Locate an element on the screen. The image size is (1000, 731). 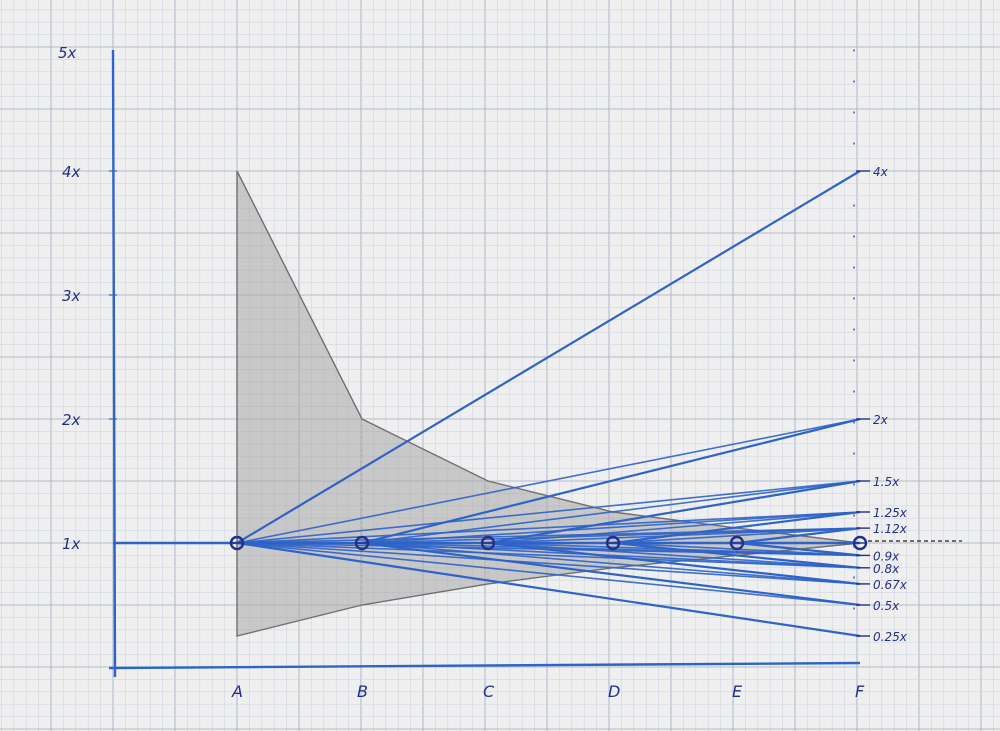
x-tick-label-B: B is located at coordinates (362, 691).